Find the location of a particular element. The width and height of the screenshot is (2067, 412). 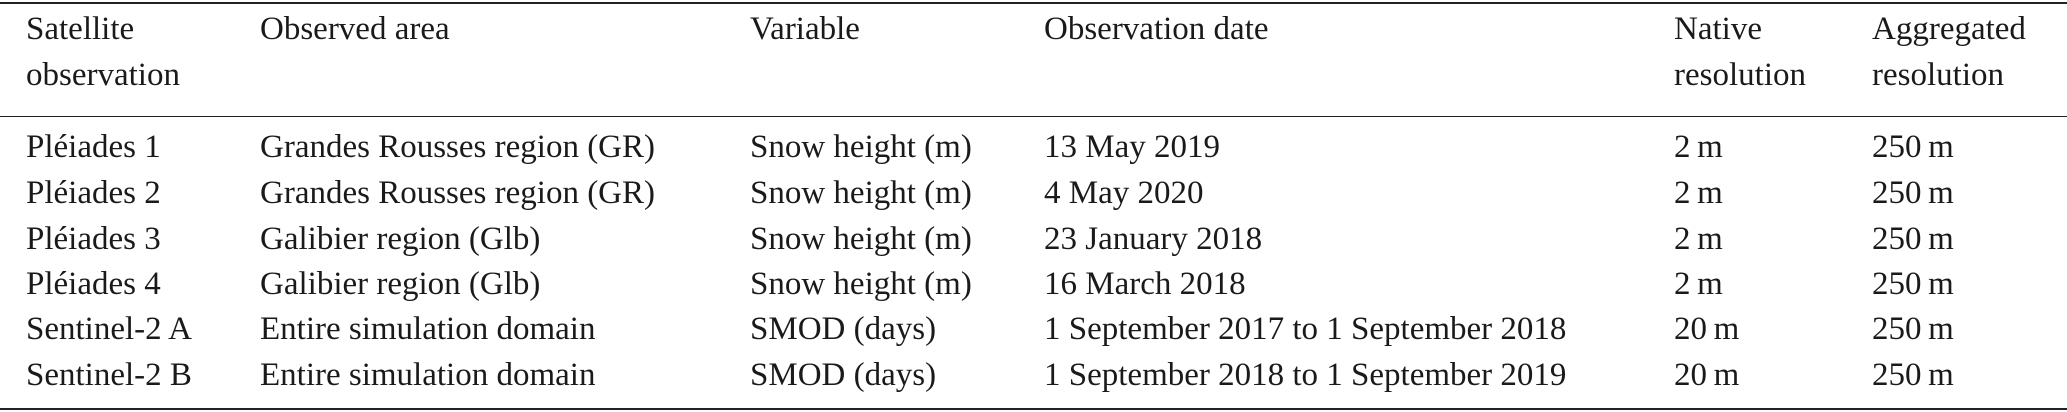

table-cell: Sentinel-2 A is located at coordinates (109, 329).